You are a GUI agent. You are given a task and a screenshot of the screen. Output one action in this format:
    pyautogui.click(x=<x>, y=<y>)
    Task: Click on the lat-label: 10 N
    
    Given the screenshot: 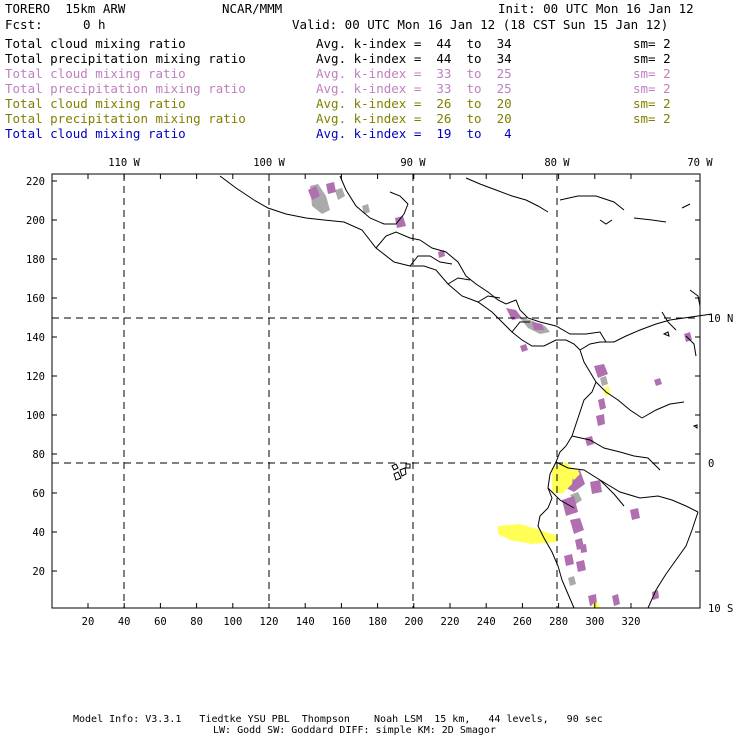 What is the action you would take?
    pyautogui.click(x=720, y=319)
    